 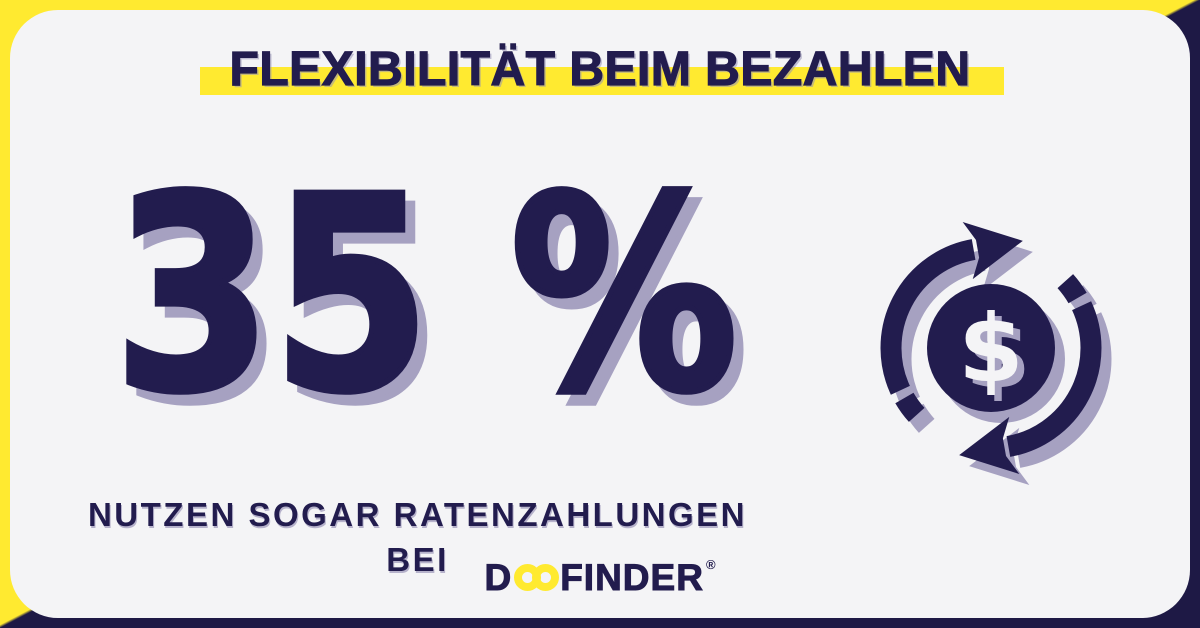 I want to click on title-wrap: FLEXIBILITÄT BEIM BEZAHLEN, so click(x=602, y=69).